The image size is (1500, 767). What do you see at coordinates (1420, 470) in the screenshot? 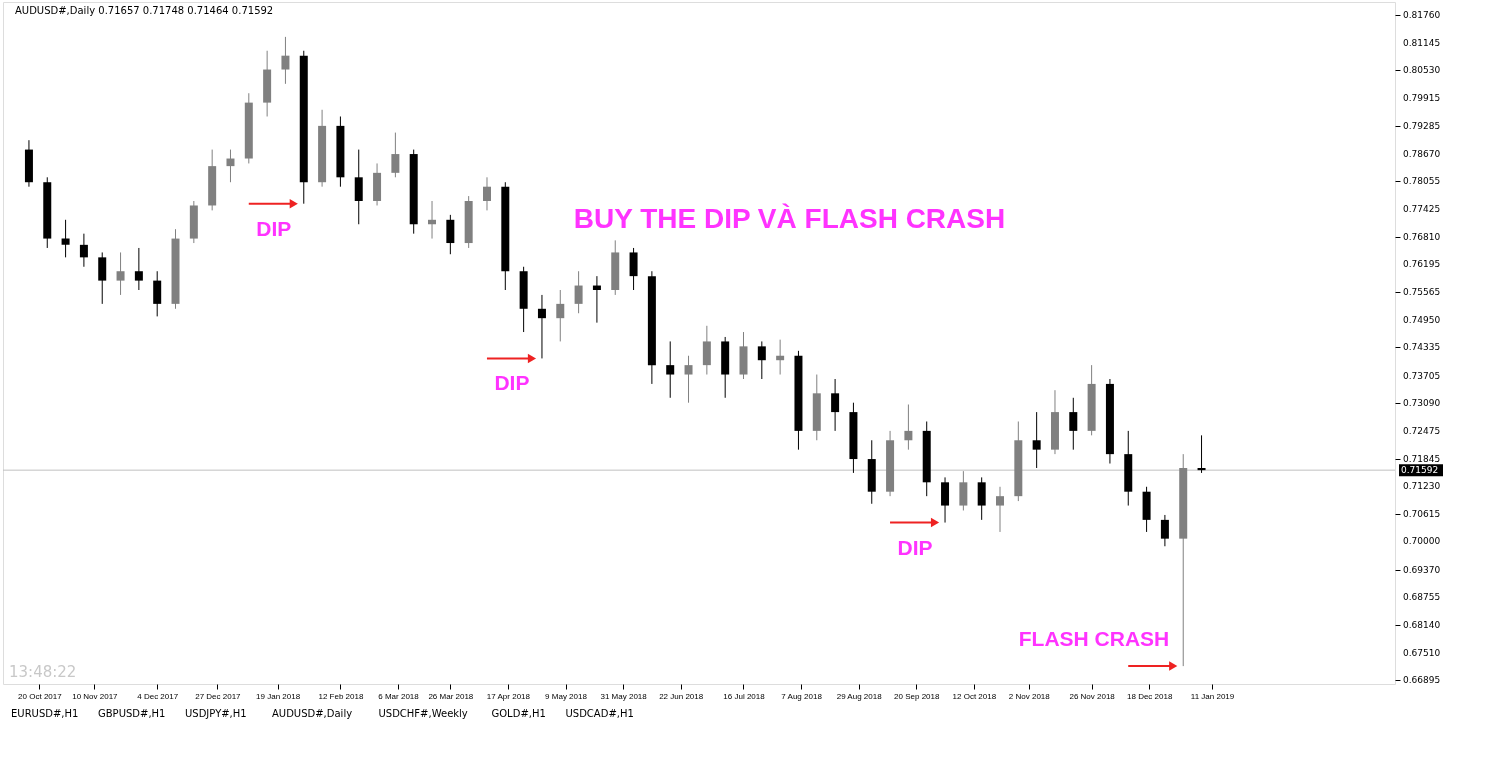
I see `ref-line-label: 0.71592` at bounding box center [1420, 470].